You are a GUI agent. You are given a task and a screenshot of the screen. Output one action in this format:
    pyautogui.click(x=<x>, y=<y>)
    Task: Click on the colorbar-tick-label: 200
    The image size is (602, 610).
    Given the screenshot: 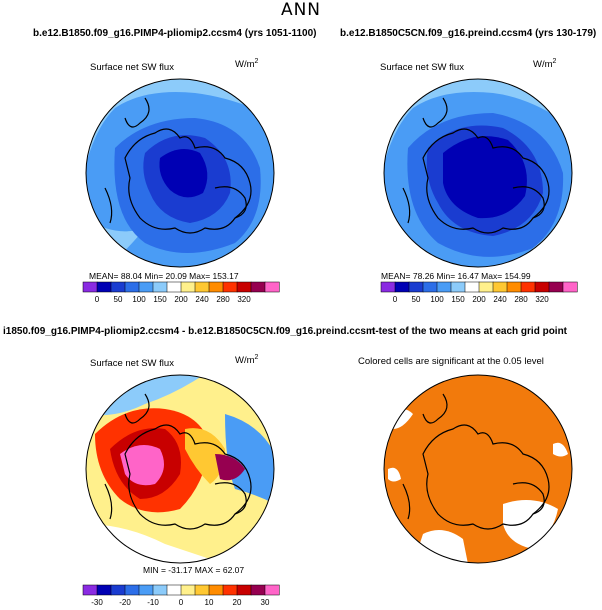 What is the action you would take?
    pyautogui.click(x=181, y=299)
    